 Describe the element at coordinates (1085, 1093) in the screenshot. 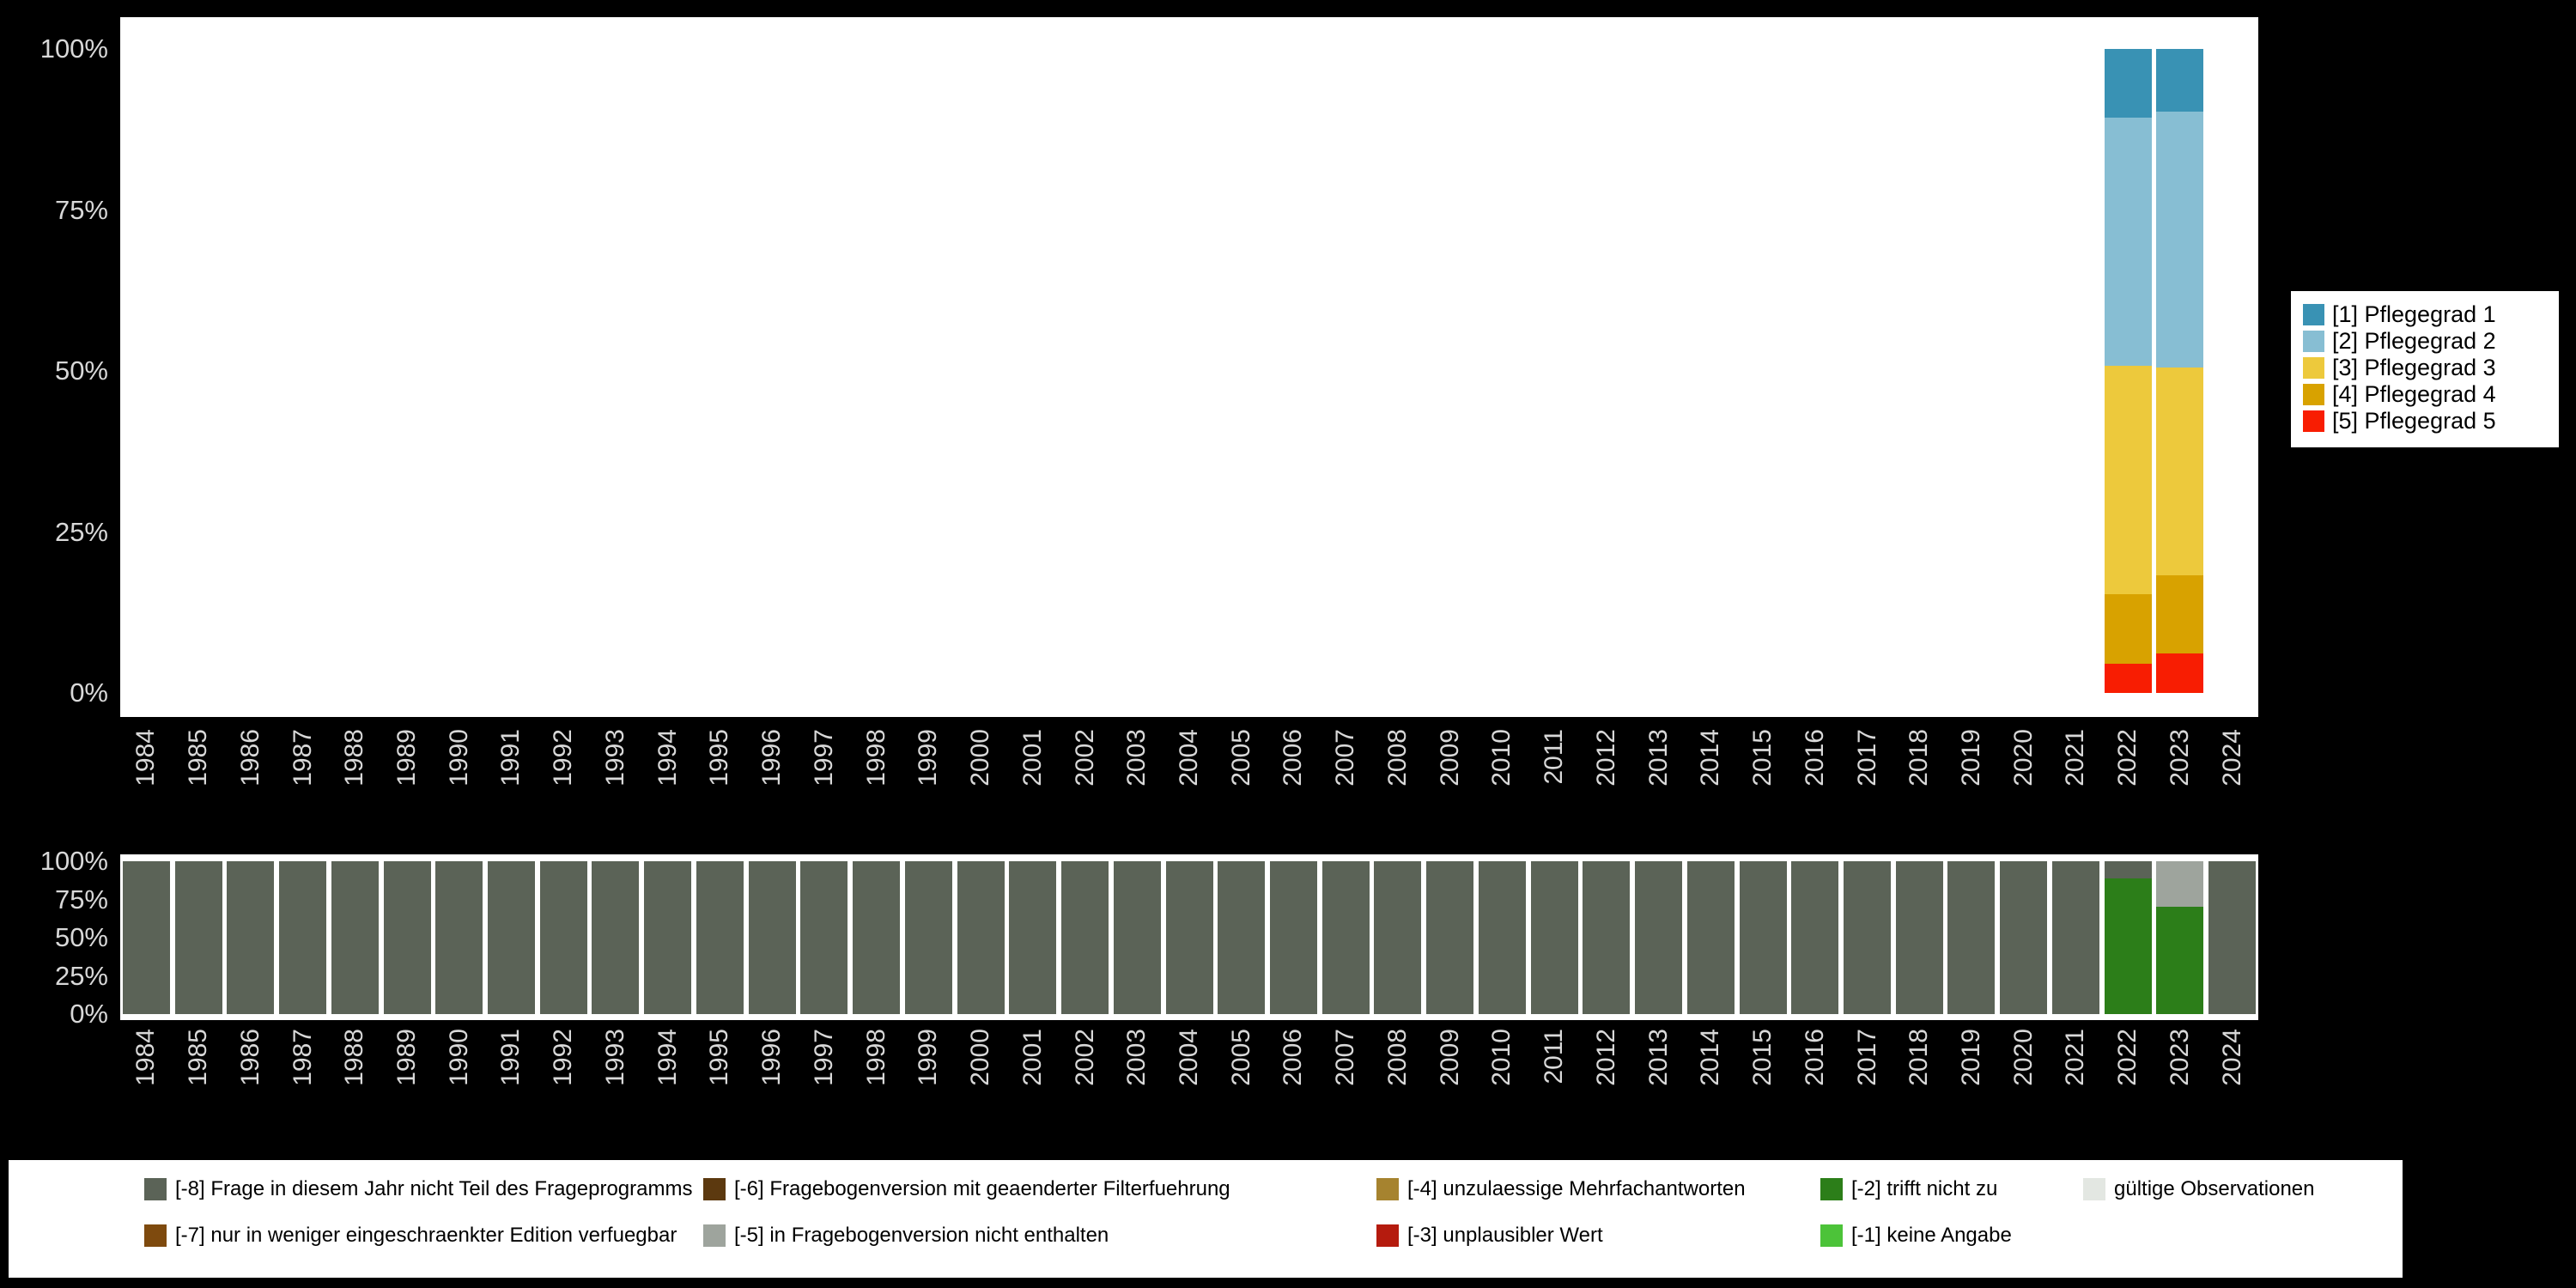

I see `x-tick-label: 2002` at that location.